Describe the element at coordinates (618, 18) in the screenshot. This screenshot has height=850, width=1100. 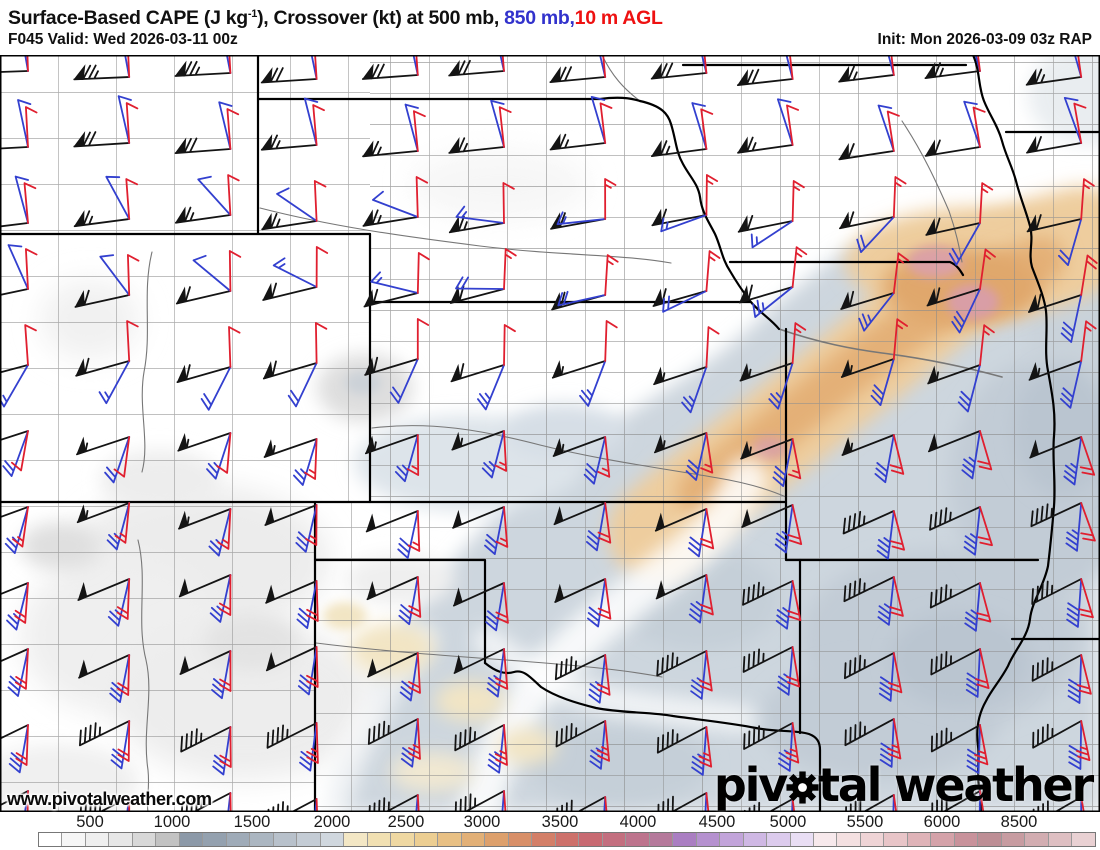
I see `title-10m: 10 m AGL` at that location.